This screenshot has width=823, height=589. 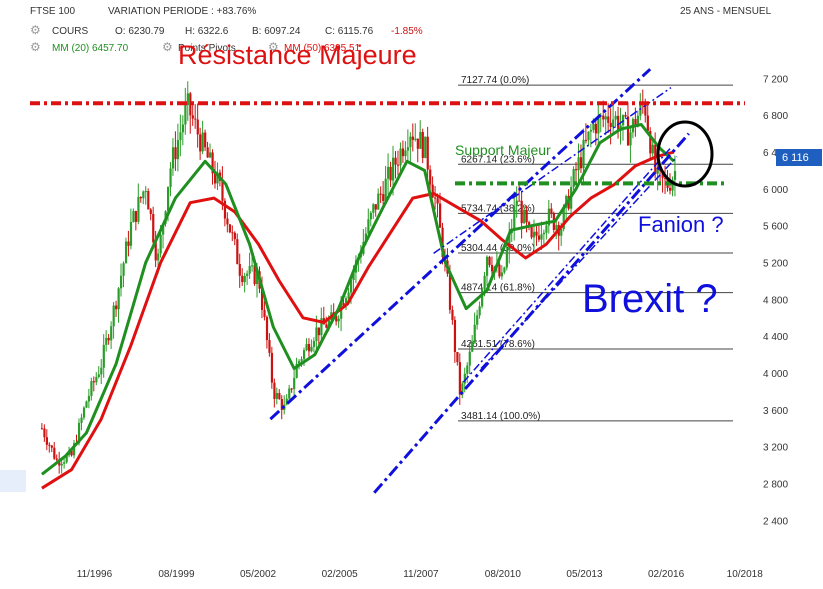 I want to click on resistance-annotation: Résistance Majeure, so click(x=297, y=55).